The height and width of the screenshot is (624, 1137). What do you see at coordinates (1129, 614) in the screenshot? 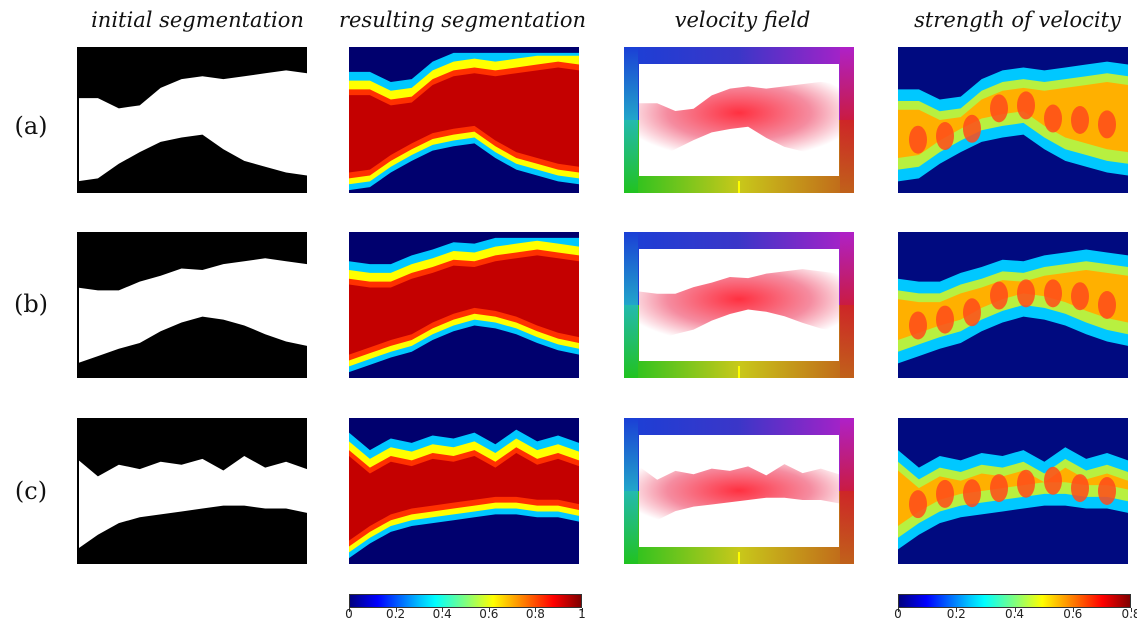
I see `velocity-colorbar-tick-label: 0.8` at bounding box center [1129, 614].